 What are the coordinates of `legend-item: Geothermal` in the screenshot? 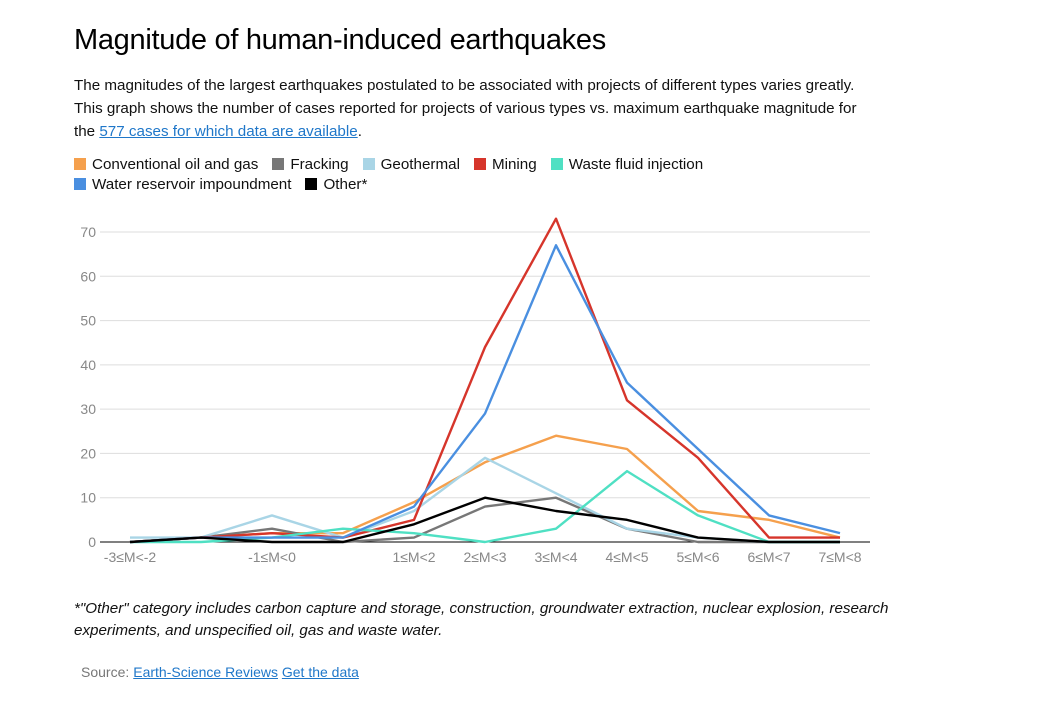 It's located at (411, 165).